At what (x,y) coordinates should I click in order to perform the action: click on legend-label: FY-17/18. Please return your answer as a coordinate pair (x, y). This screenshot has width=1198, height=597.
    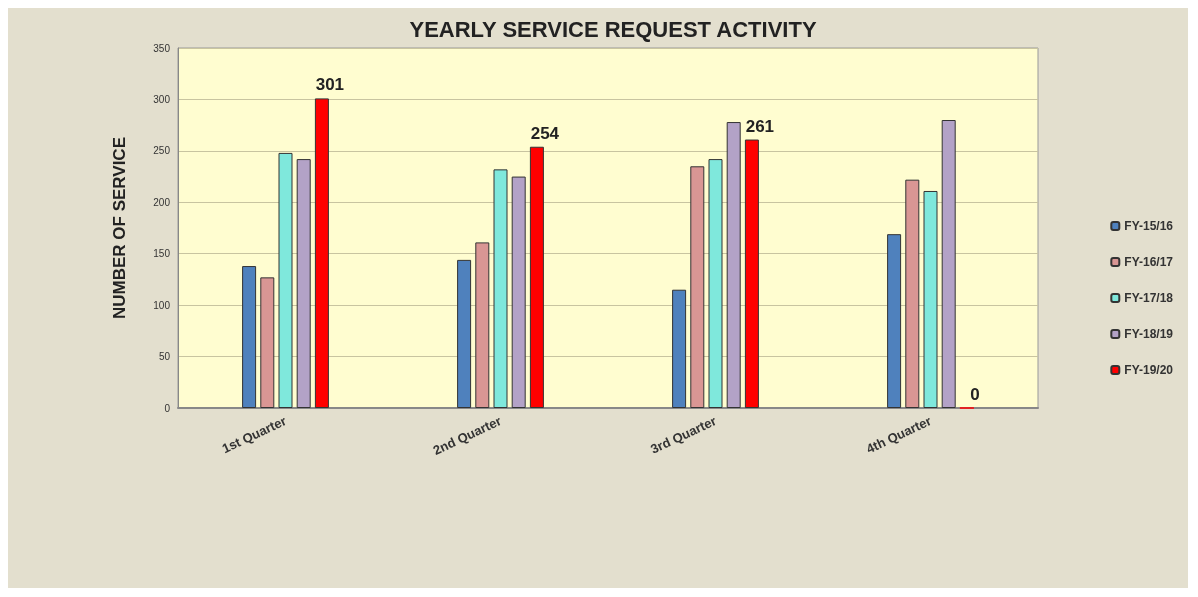
    Looking at the image, I should click on (1149, 298).